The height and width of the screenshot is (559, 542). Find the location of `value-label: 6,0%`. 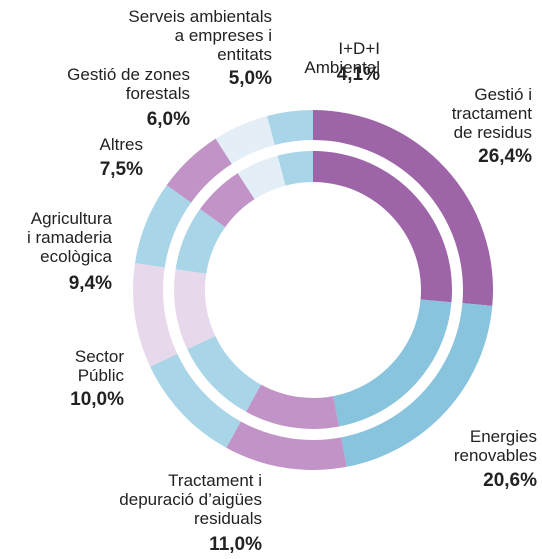

value-label: 6,0% is located at coordinates (168, 119).